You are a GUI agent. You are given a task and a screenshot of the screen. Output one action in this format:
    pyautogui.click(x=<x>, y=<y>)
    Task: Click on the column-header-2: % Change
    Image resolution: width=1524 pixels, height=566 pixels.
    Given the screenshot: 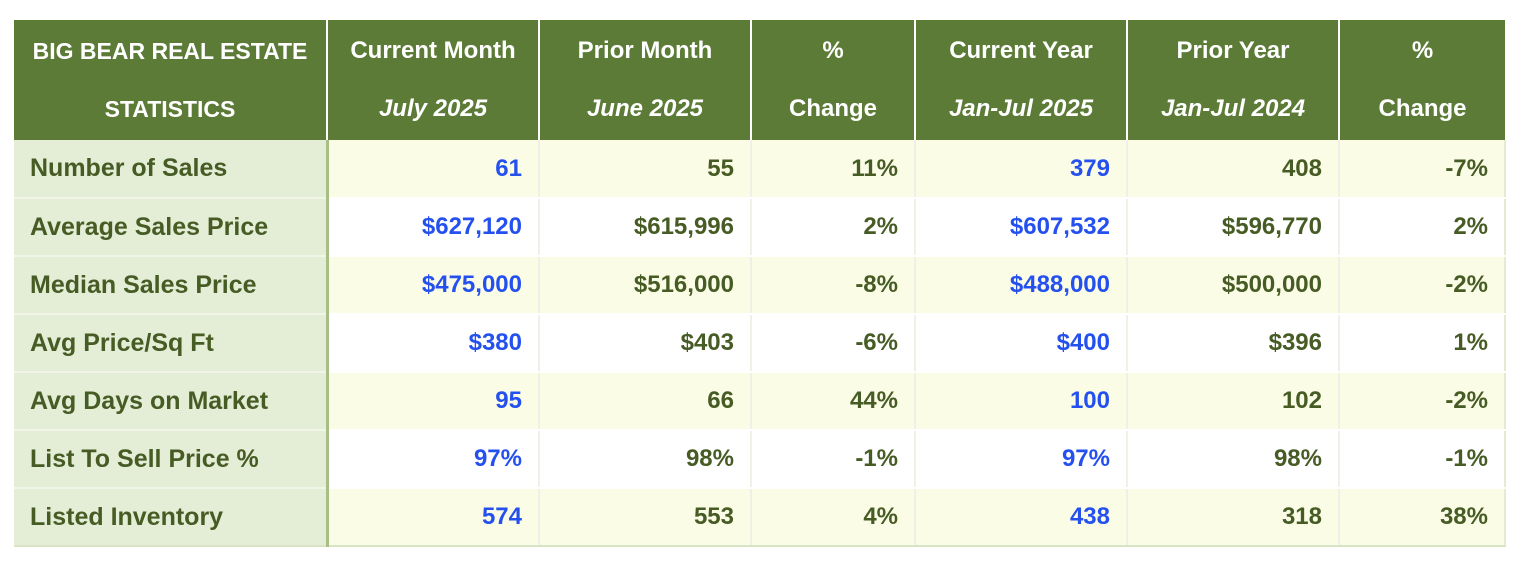 What is the action you would take?
    pyautogui.click(x=833, y=80)
    